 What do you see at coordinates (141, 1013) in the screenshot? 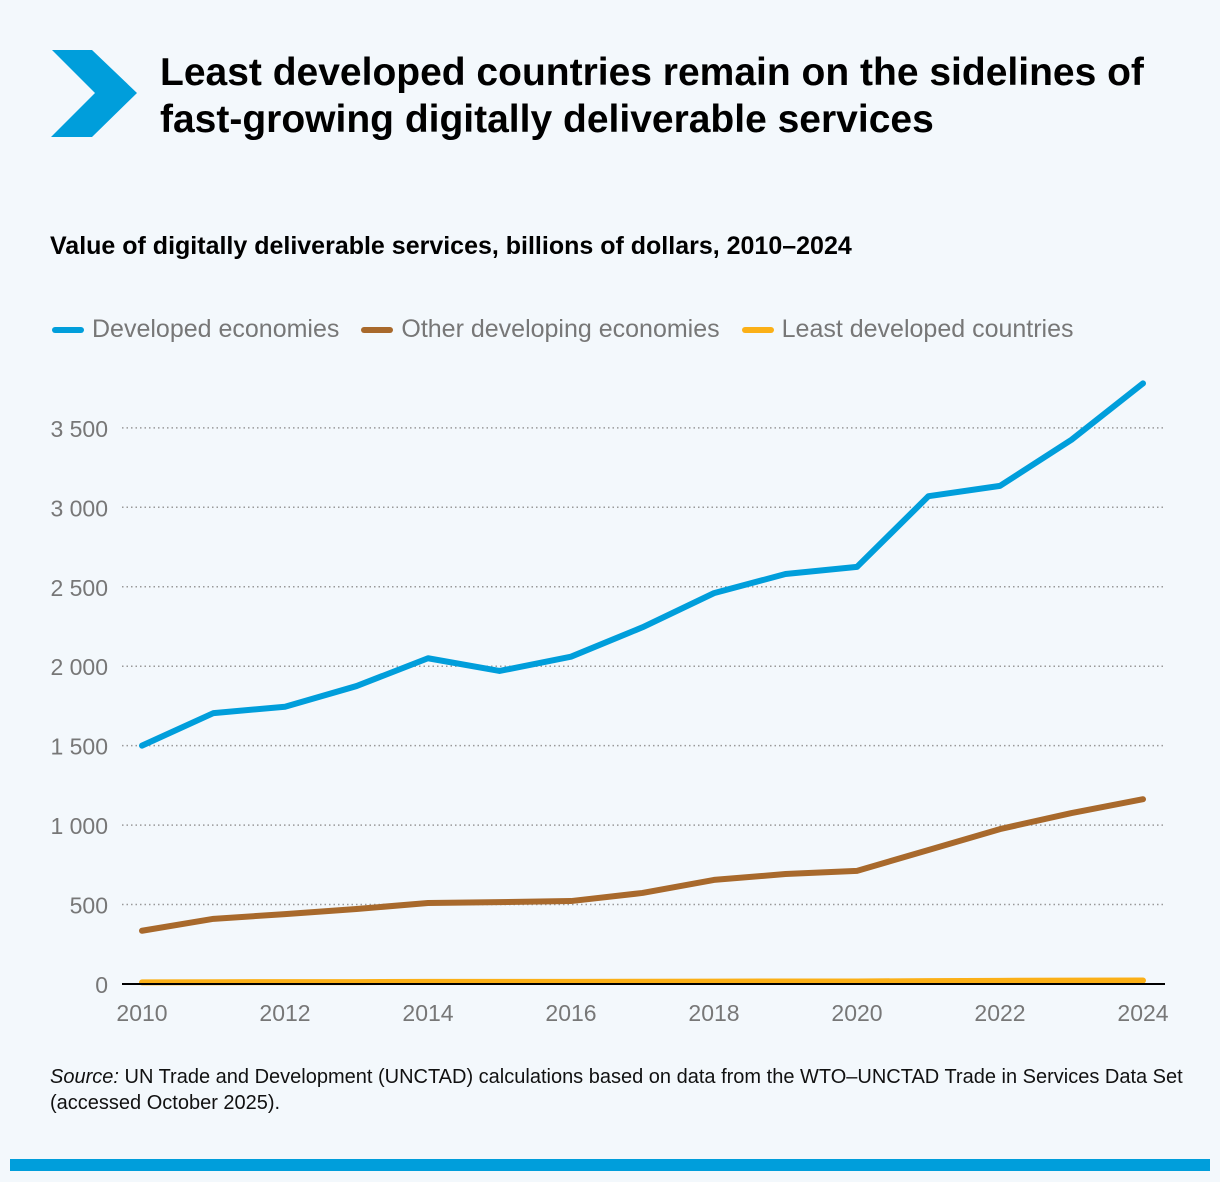
I see `x-tick-label: 2010` at bounding box center [141, 1013].